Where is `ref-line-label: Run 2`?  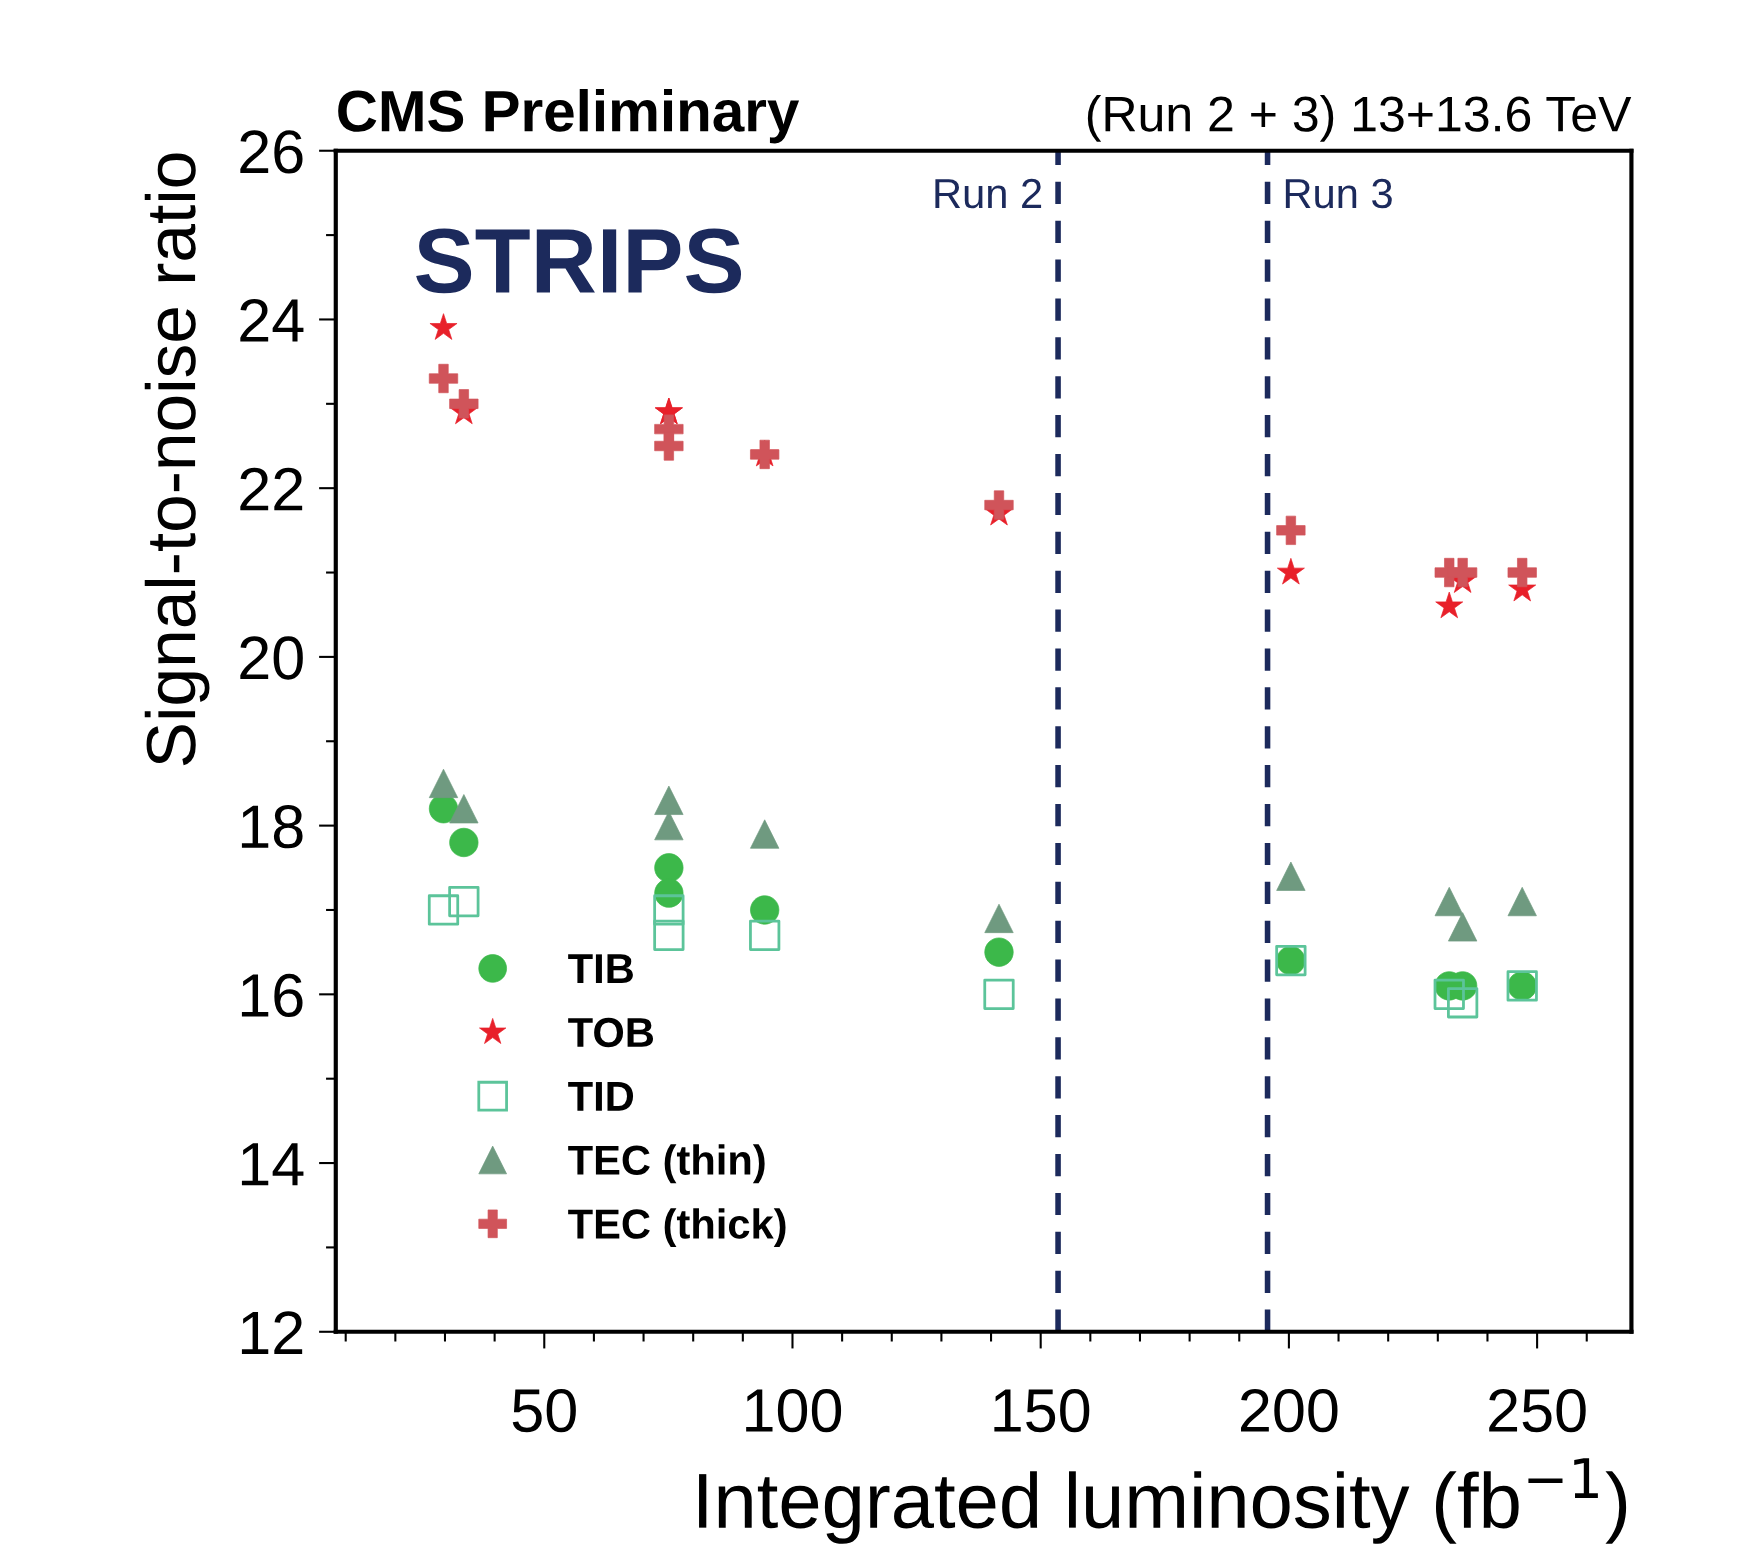 ref-line-label: Run 2 is located at coordinates (988, 193).